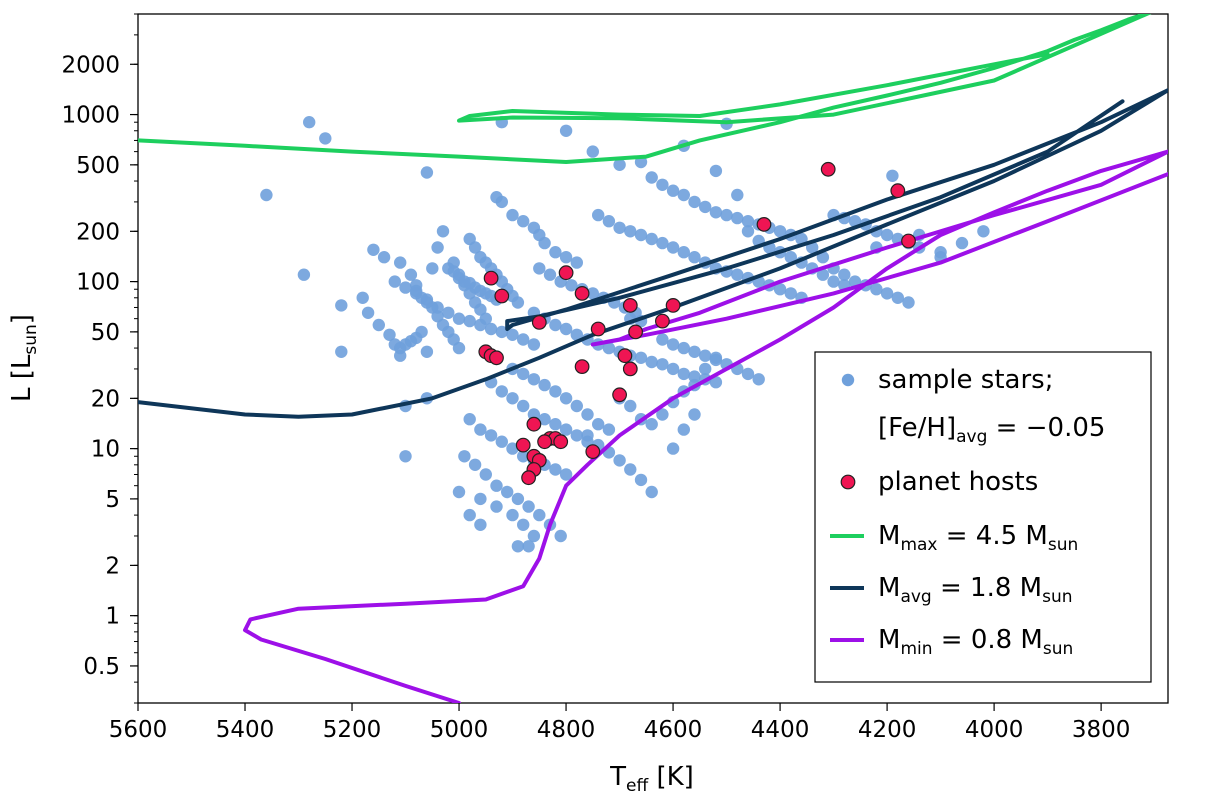  I want to click on legend-entry-text: sample stars;, so click(965, 380).